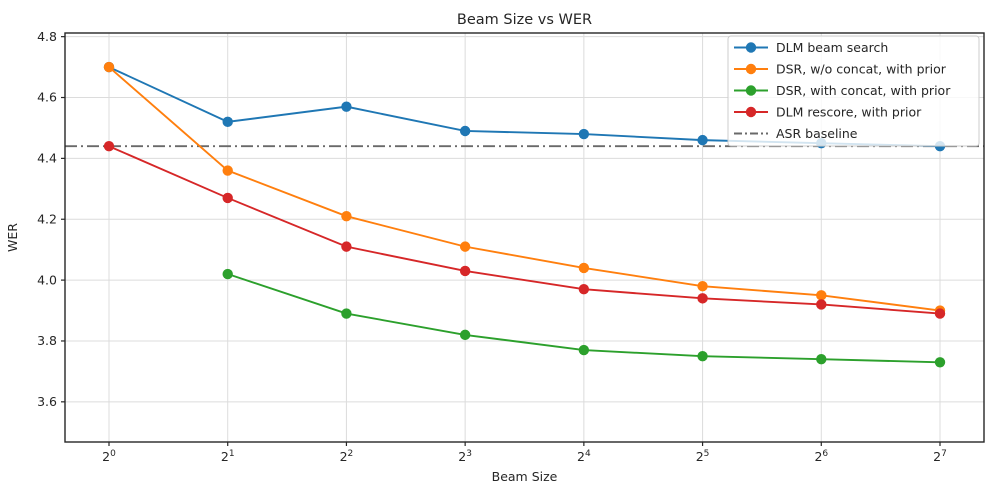 This screenshot has width=997, height=498. Describe the element at coordinates (47, 97) in the screenshot. I see `y-tick-label: 4.6` at that location.